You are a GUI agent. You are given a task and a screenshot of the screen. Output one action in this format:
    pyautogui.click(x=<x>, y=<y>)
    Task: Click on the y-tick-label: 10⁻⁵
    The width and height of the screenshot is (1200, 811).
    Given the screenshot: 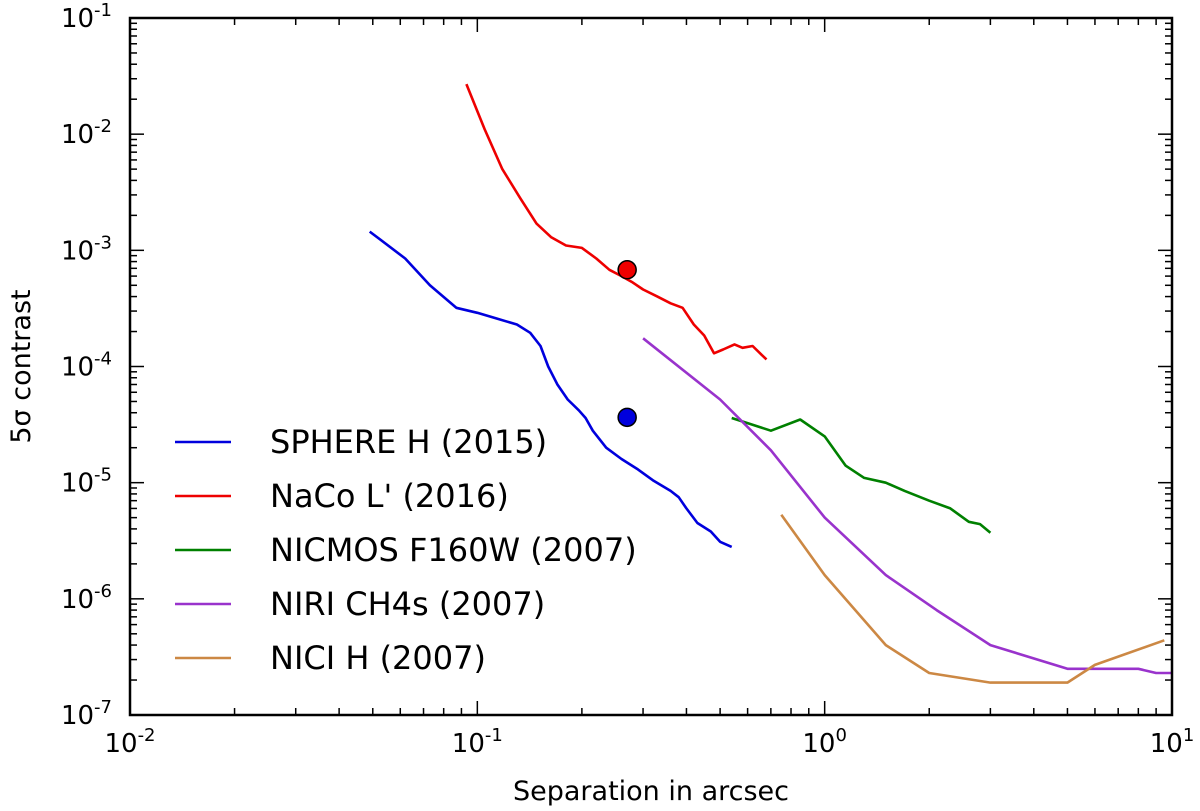 What is the action you would take?
    pyautogui.click(x=86, y=482)
    